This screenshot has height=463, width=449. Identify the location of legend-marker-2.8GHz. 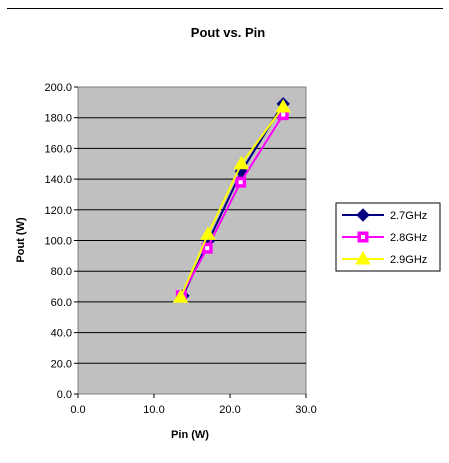
(363, 237).